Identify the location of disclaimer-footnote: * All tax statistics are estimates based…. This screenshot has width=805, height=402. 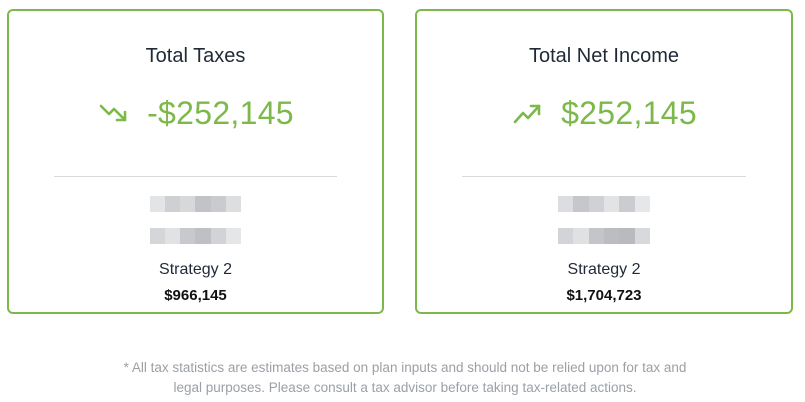
(405, 378).